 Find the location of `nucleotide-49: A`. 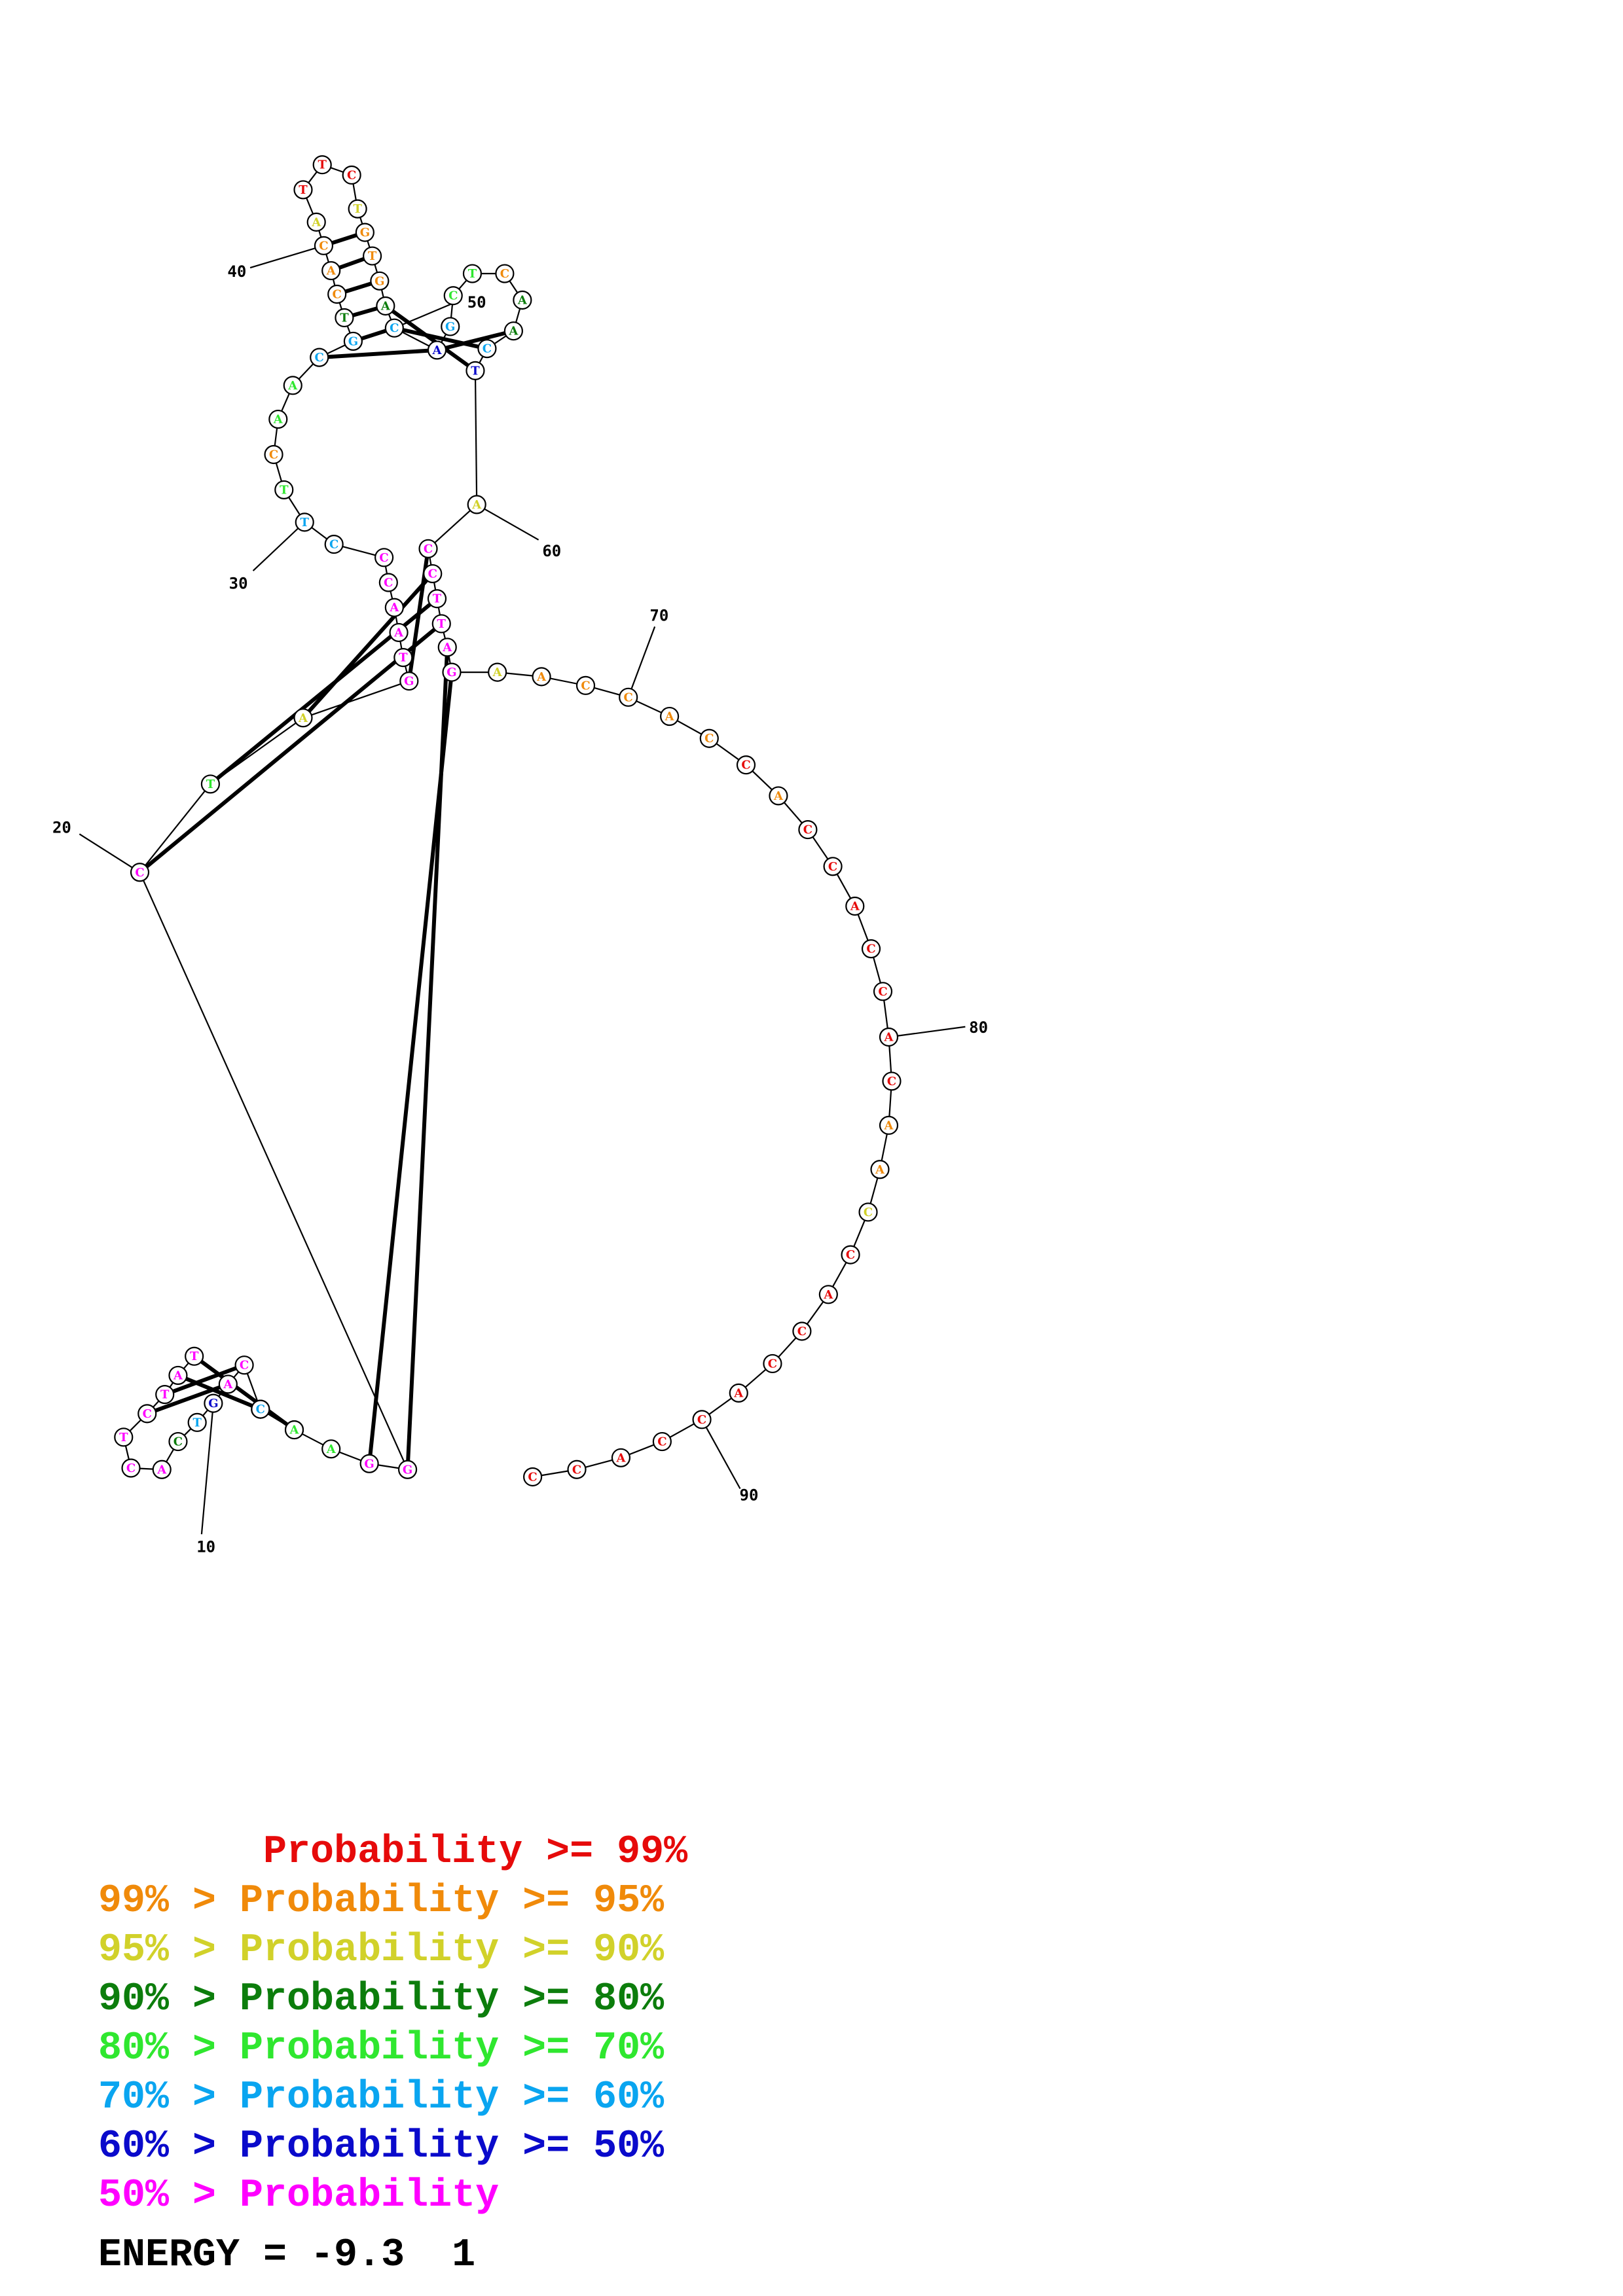

nucleotide-49: A is located at coordinates (385, 306).